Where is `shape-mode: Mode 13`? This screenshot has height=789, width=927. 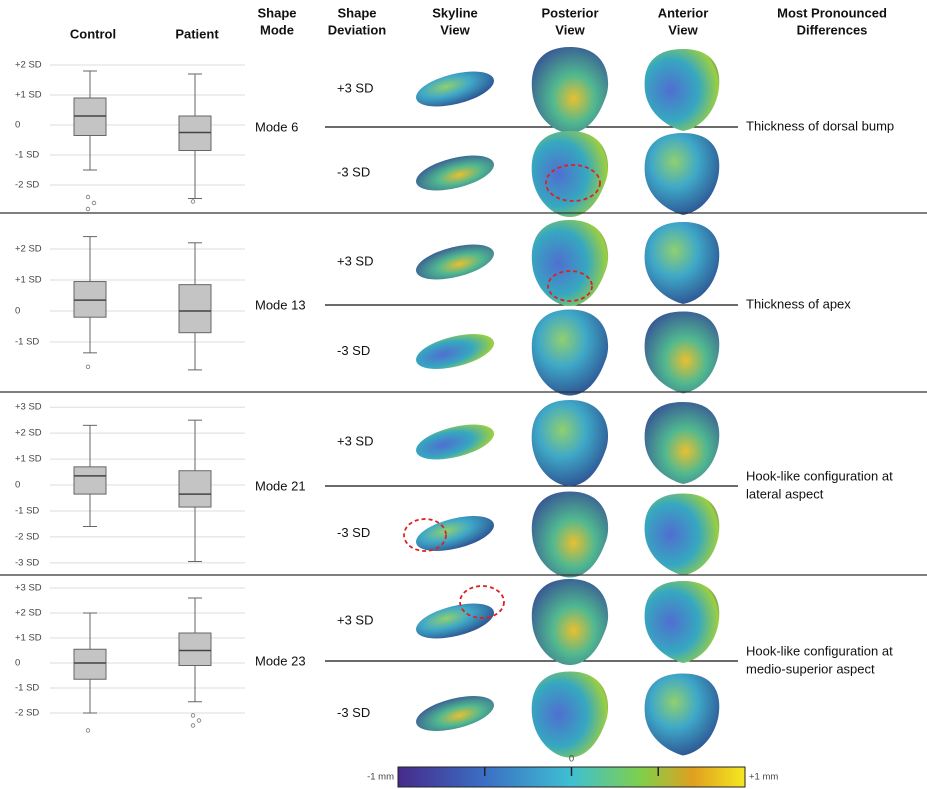 shape-mode: Mode 13 is located at coordinates (280, 304).